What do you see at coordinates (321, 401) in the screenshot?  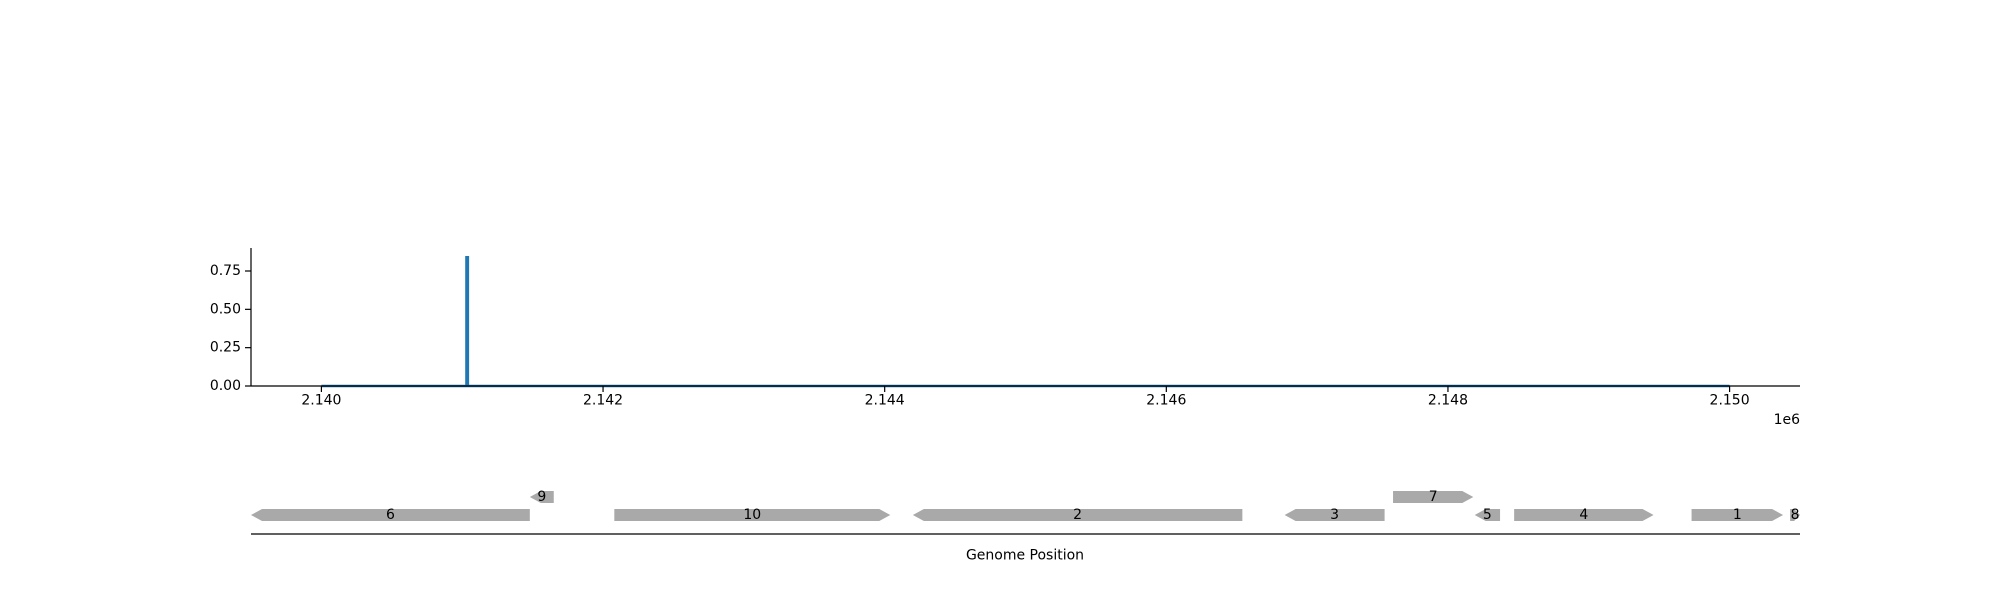 I see `x-tick-label: 2.140` at bounding box center [321, 401].